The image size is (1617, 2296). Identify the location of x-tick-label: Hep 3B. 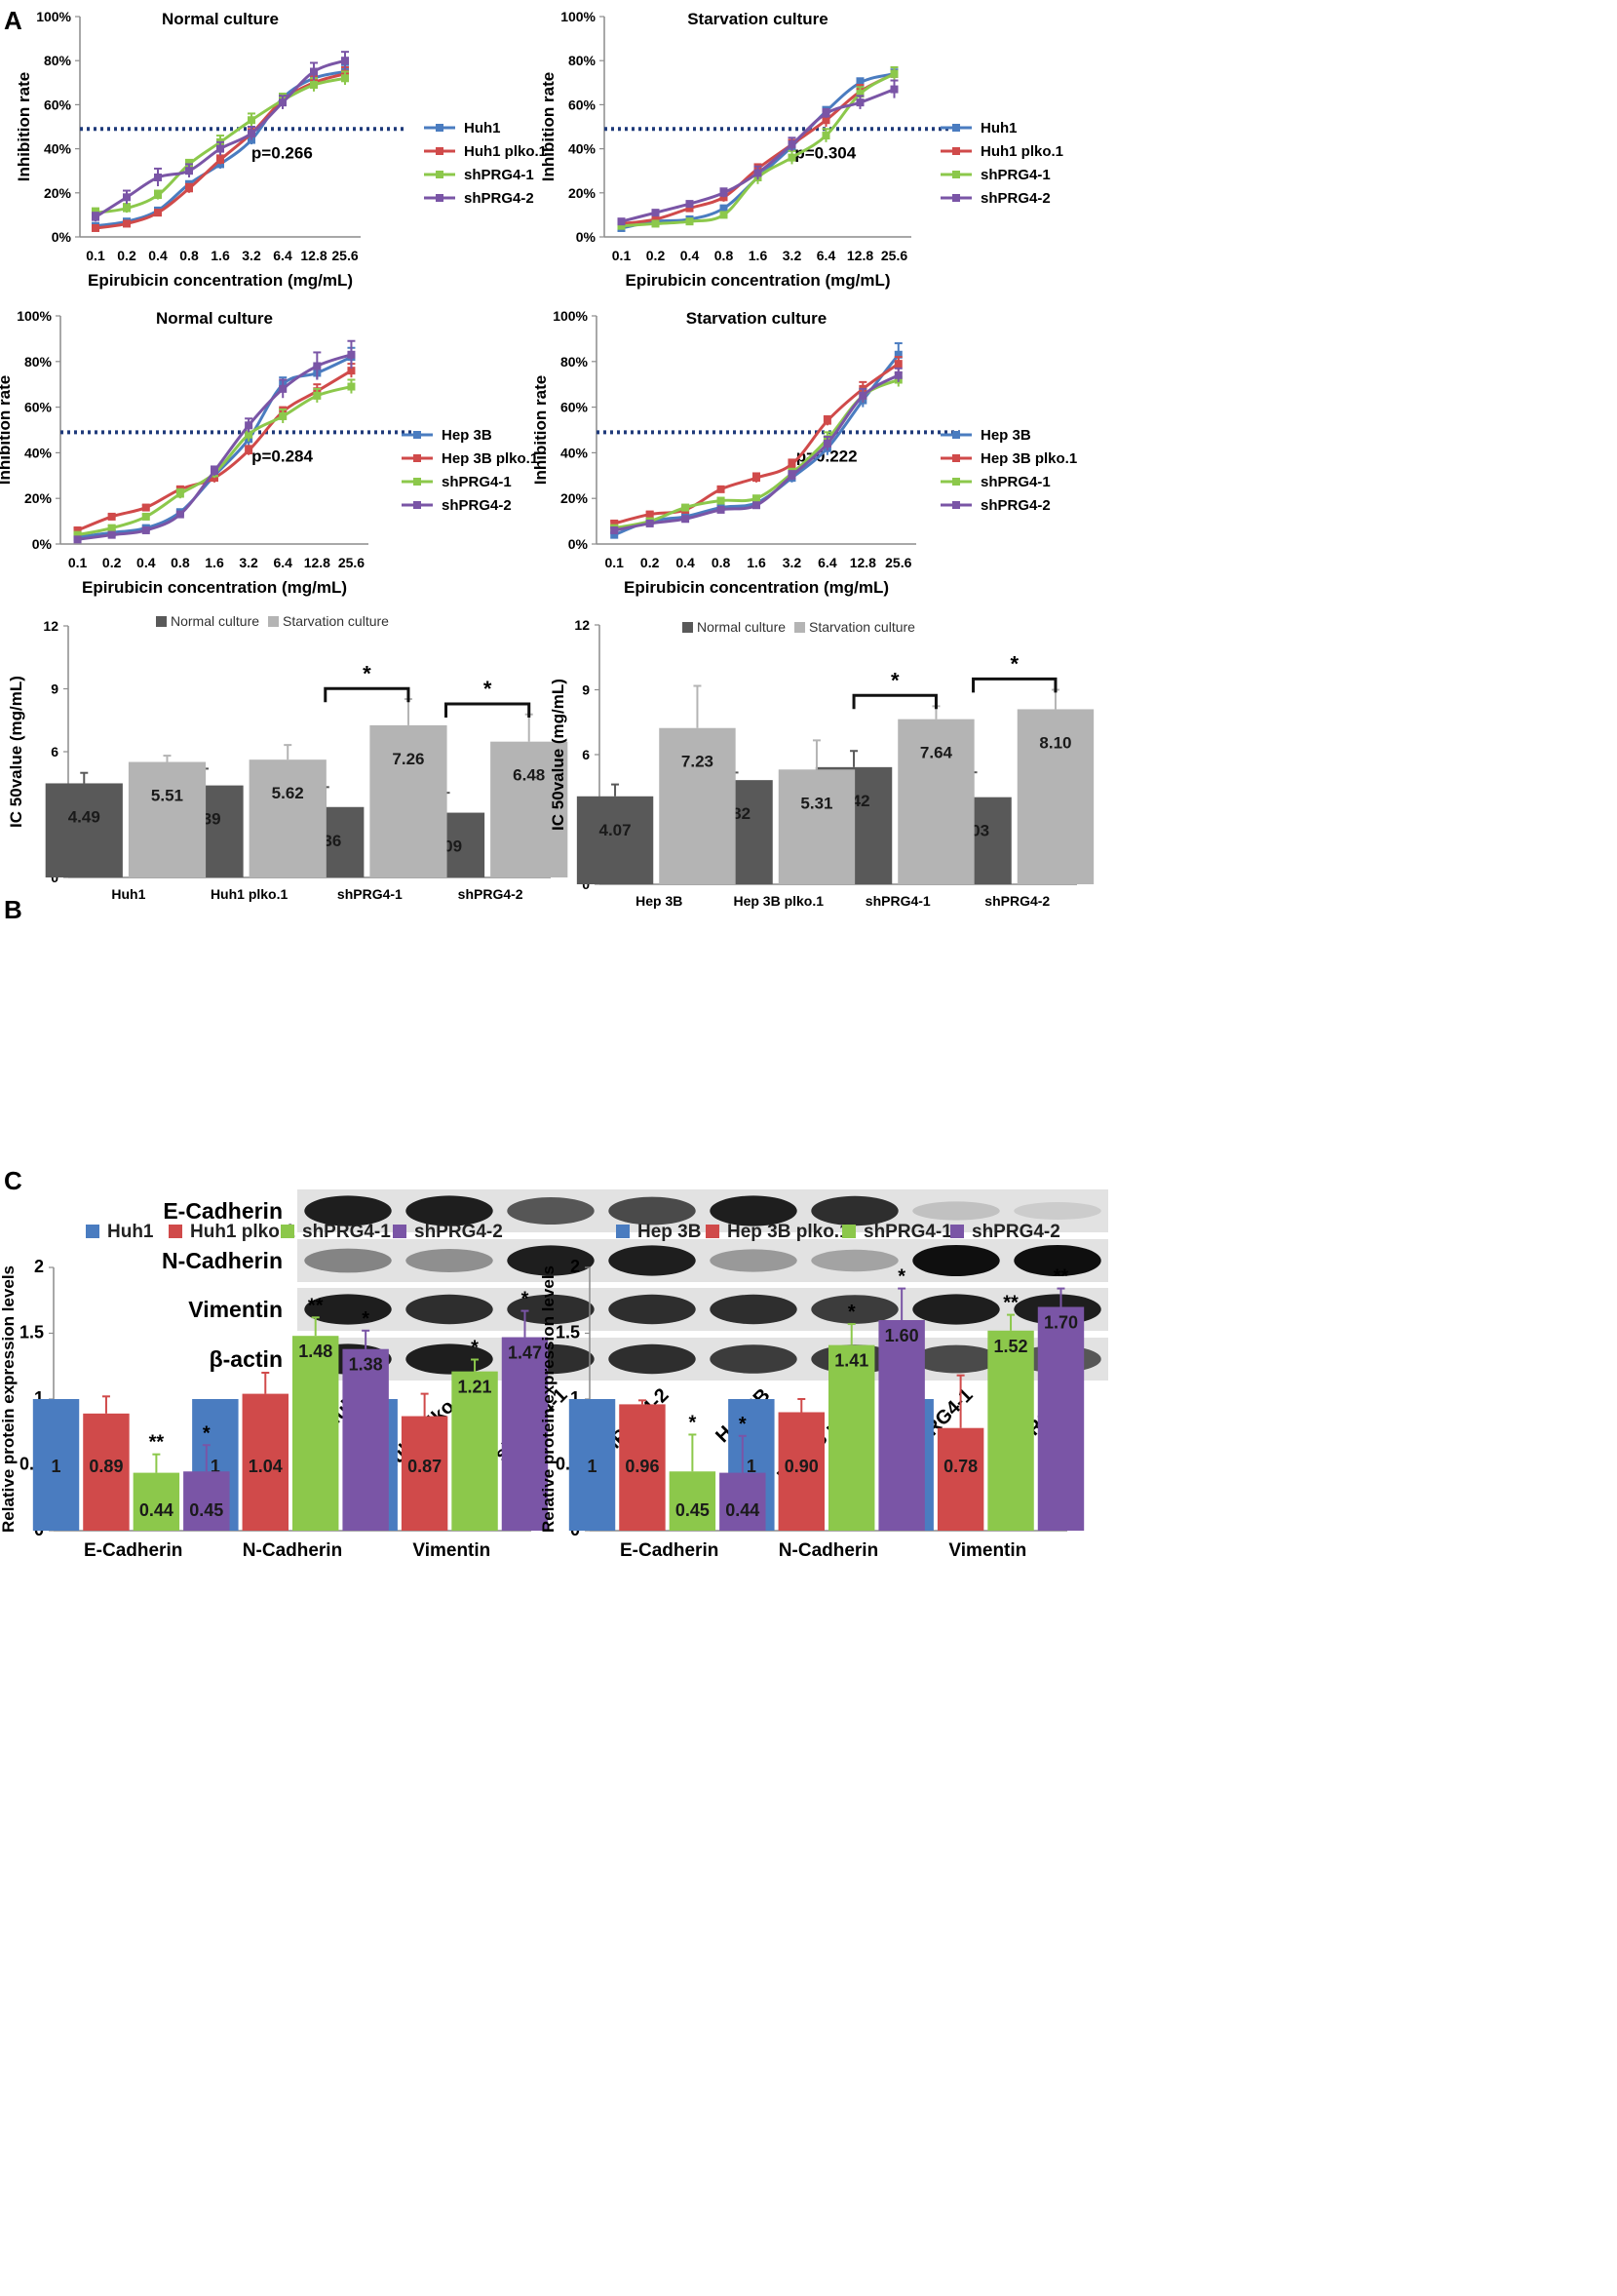
(658, 901).